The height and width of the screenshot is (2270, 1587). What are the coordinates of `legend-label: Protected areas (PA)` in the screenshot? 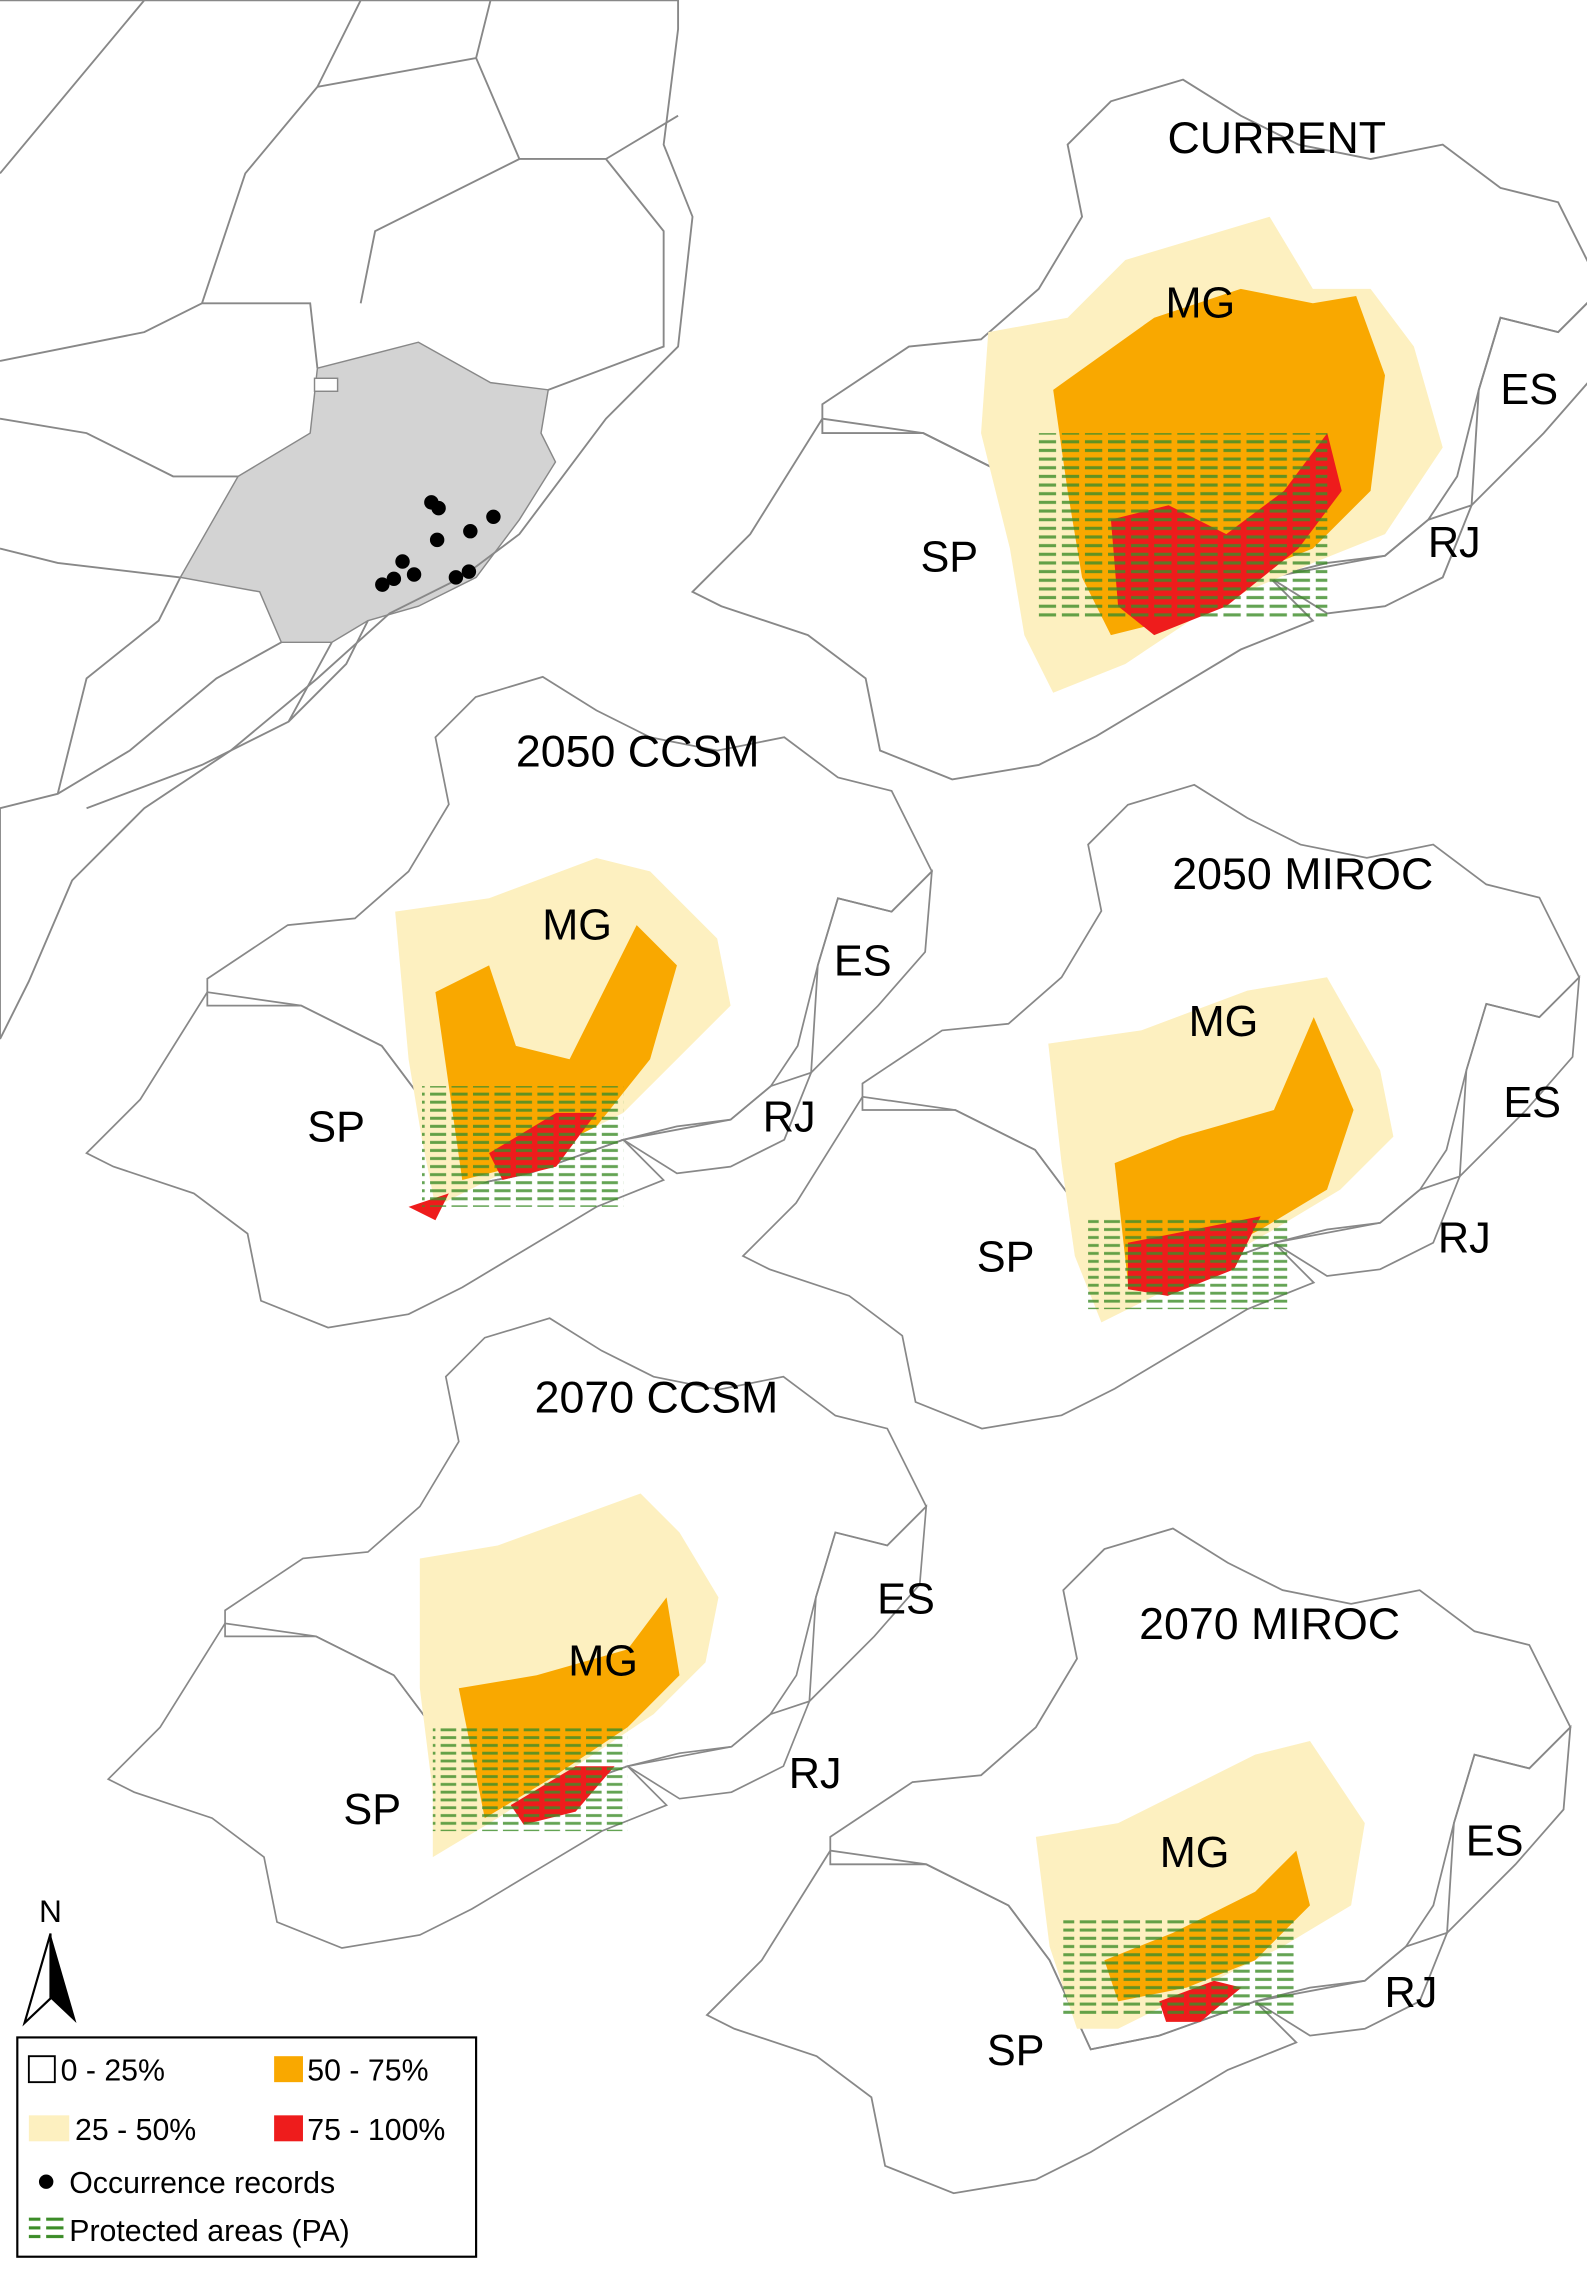 It's located at (209, 2231).